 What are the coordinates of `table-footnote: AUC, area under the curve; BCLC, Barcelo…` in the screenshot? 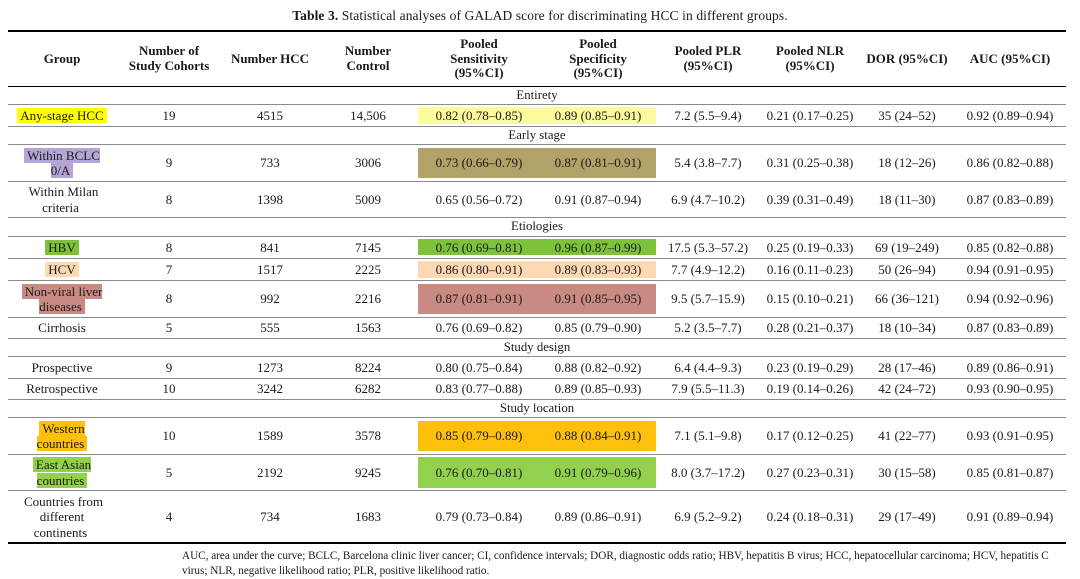 It's located at (615, 564).